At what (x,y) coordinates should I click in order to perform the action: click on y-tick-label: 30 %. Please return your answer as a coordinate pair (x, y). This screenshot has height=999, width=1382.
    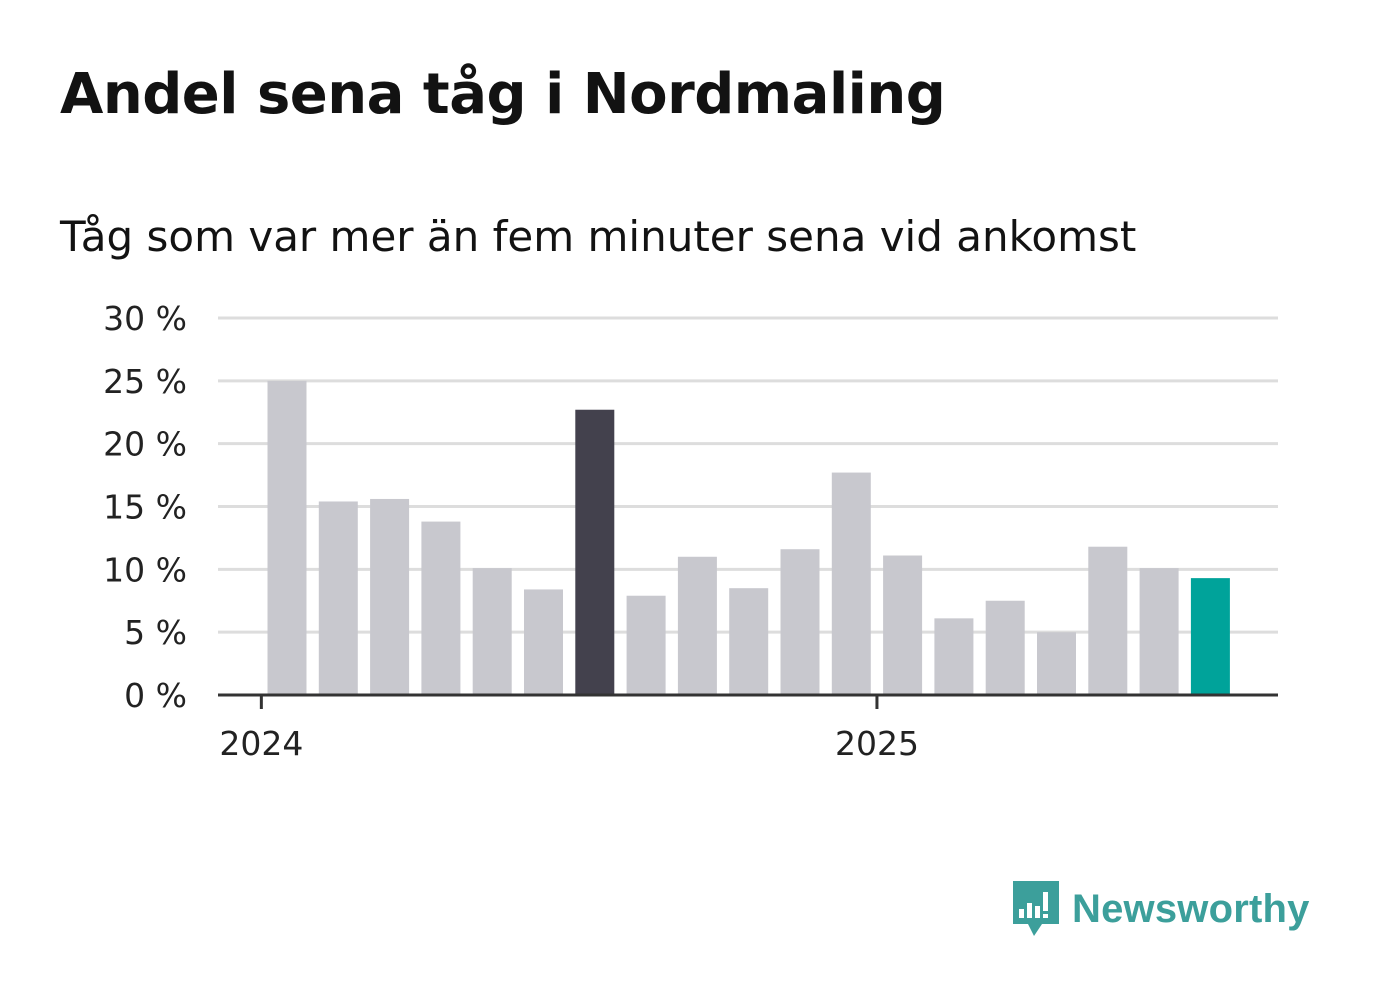
    Looking at the image, I should click on (145, 318).